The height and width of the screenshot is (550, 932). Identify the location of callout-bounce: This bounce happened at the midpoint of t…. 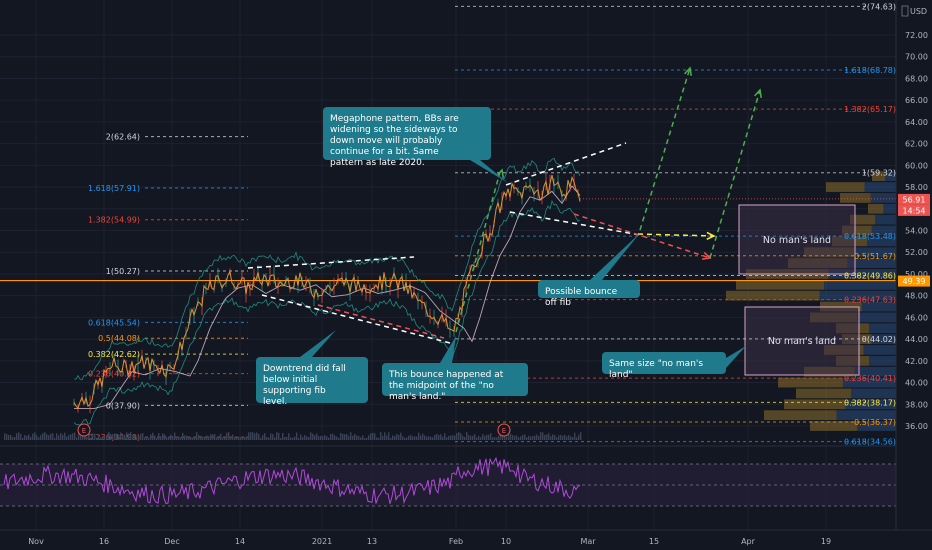
(455, 369).